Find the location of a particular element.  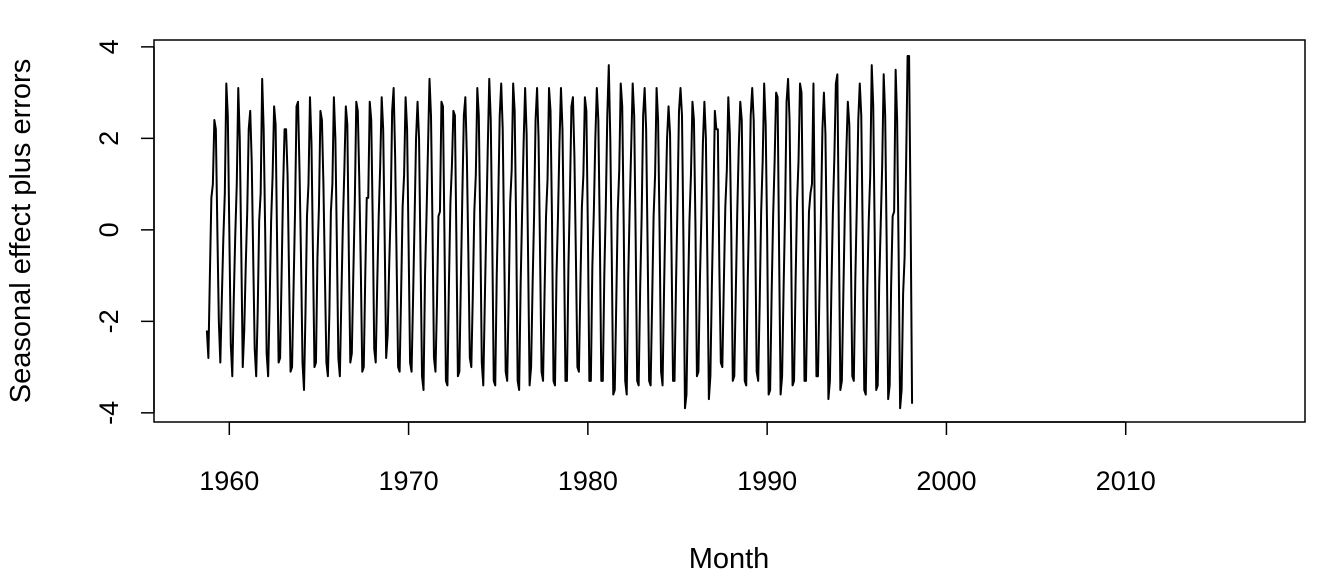

x-tick-label: 1980 is located at coordinates (588, 481).